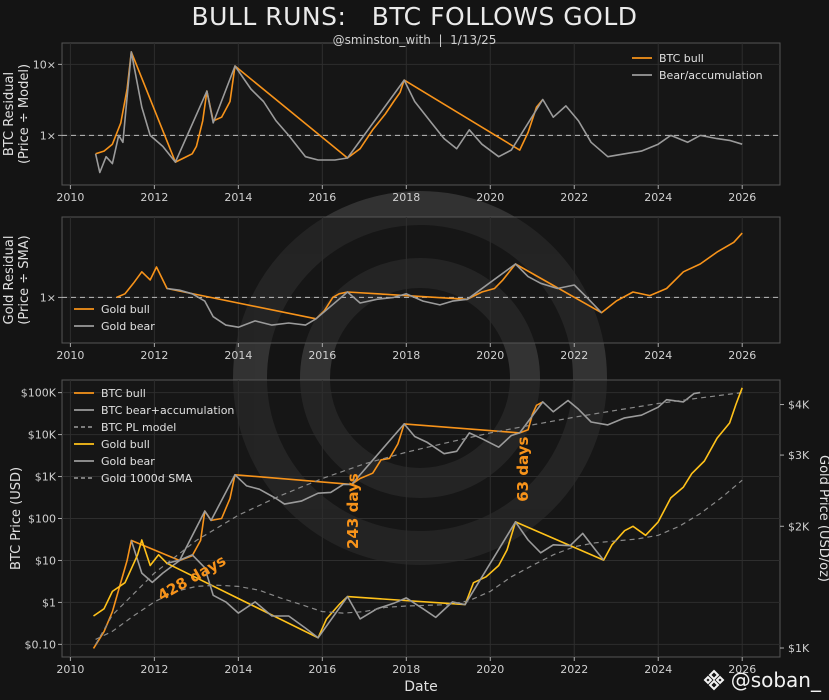 The width and height of the screenshot is (829, 700). Describe the element at coordinates (711, 75) in the screenshot. I see `legend-label: Bear/accumulation` at that location.